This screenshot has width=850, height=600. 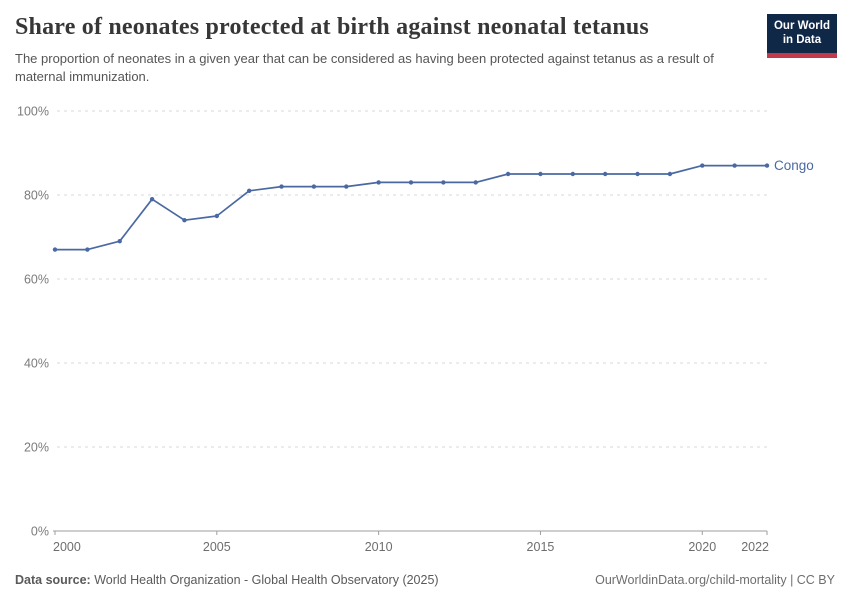 What do you see at coordinates (36, 364) in the screenshot?
I see `y-tick-label: 40%` at bounding box center [36, 364].